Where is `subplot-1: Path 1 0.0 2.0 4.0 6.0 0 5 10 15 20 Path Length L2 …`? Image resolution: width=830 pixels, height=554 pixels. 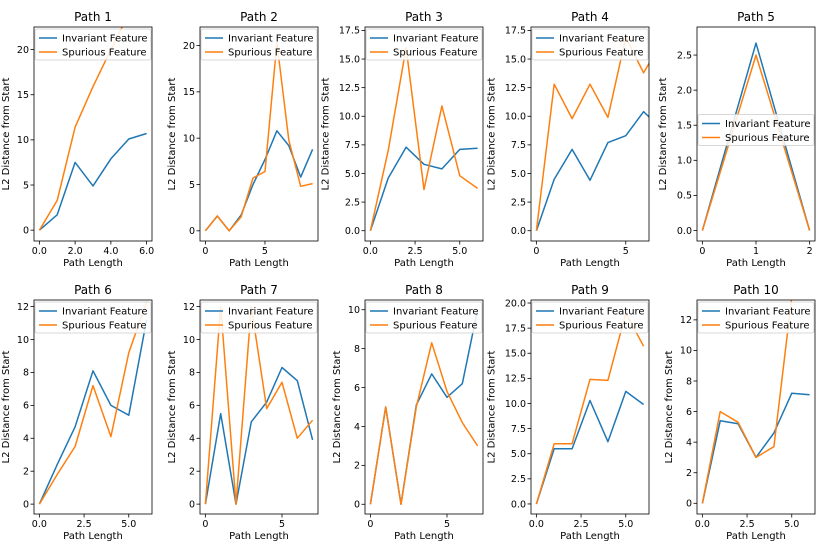 subplot-1: Path 1 0.0 2.0 4.0 6.0 0 5 10 15 20 Path Length L2 … is located at coordinates (77, 139).